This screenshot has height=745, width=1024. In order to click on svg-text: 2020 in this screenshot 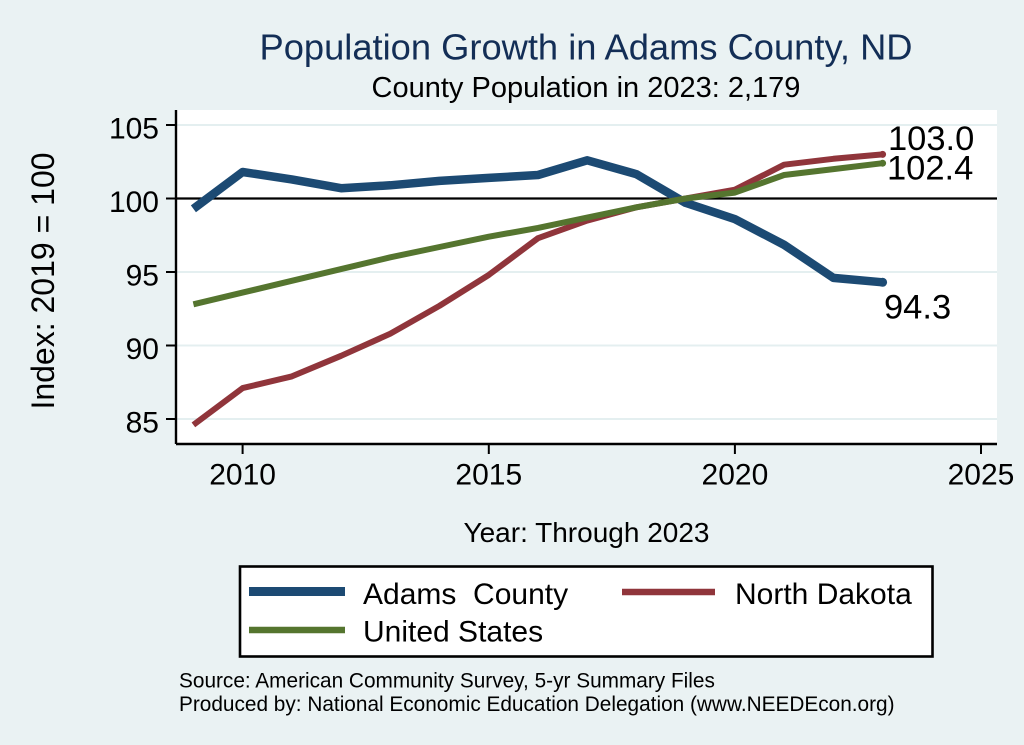, I will do `click(735, 474)`.